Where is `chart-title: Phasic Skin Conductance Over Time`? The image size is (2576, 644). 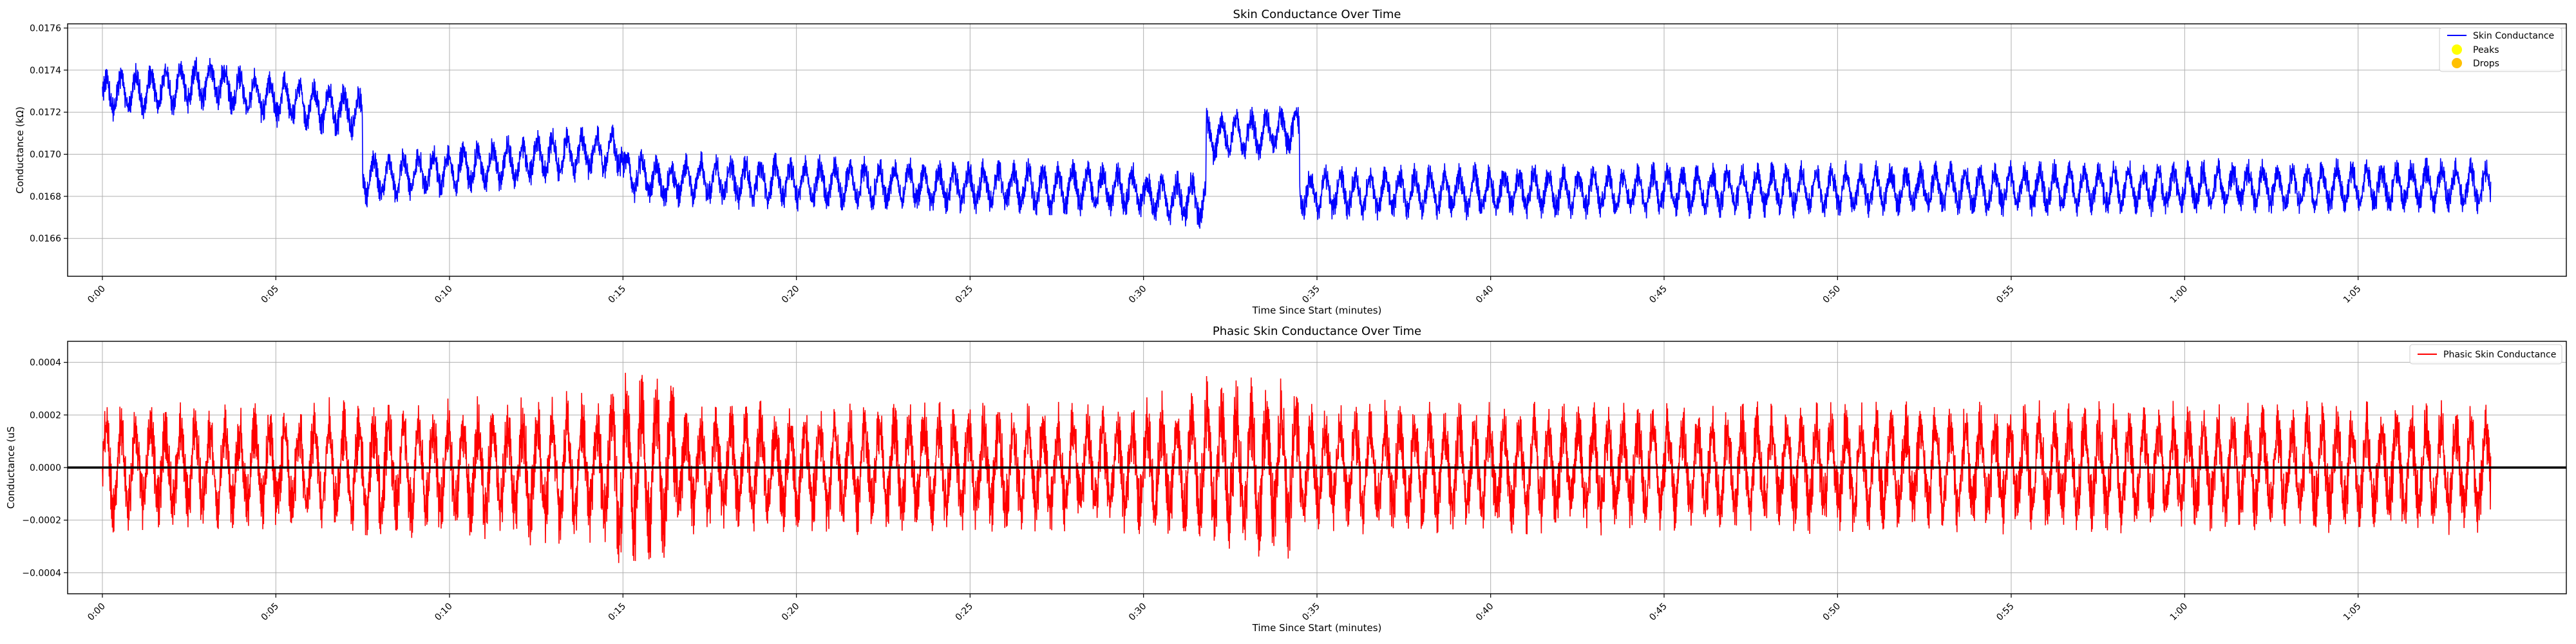
chart-title: Phasic Skin Conductance Over Time is located at coordinates (1317, 332).